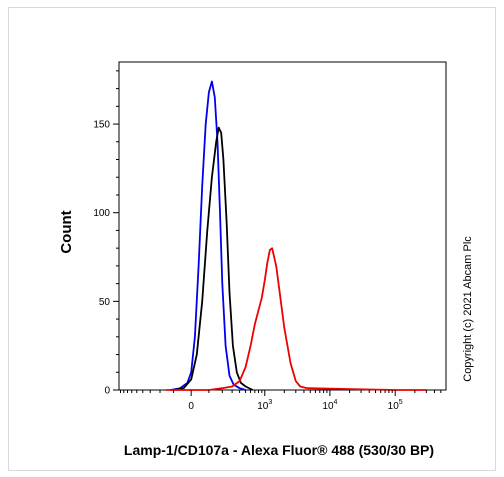 This screenshot has height=477, width=504. Describe the element at coordinates (468, 309) in the screenshot. I see `copyright-annotation: Copyright (c) 2021 Abcam Plc` at that location.